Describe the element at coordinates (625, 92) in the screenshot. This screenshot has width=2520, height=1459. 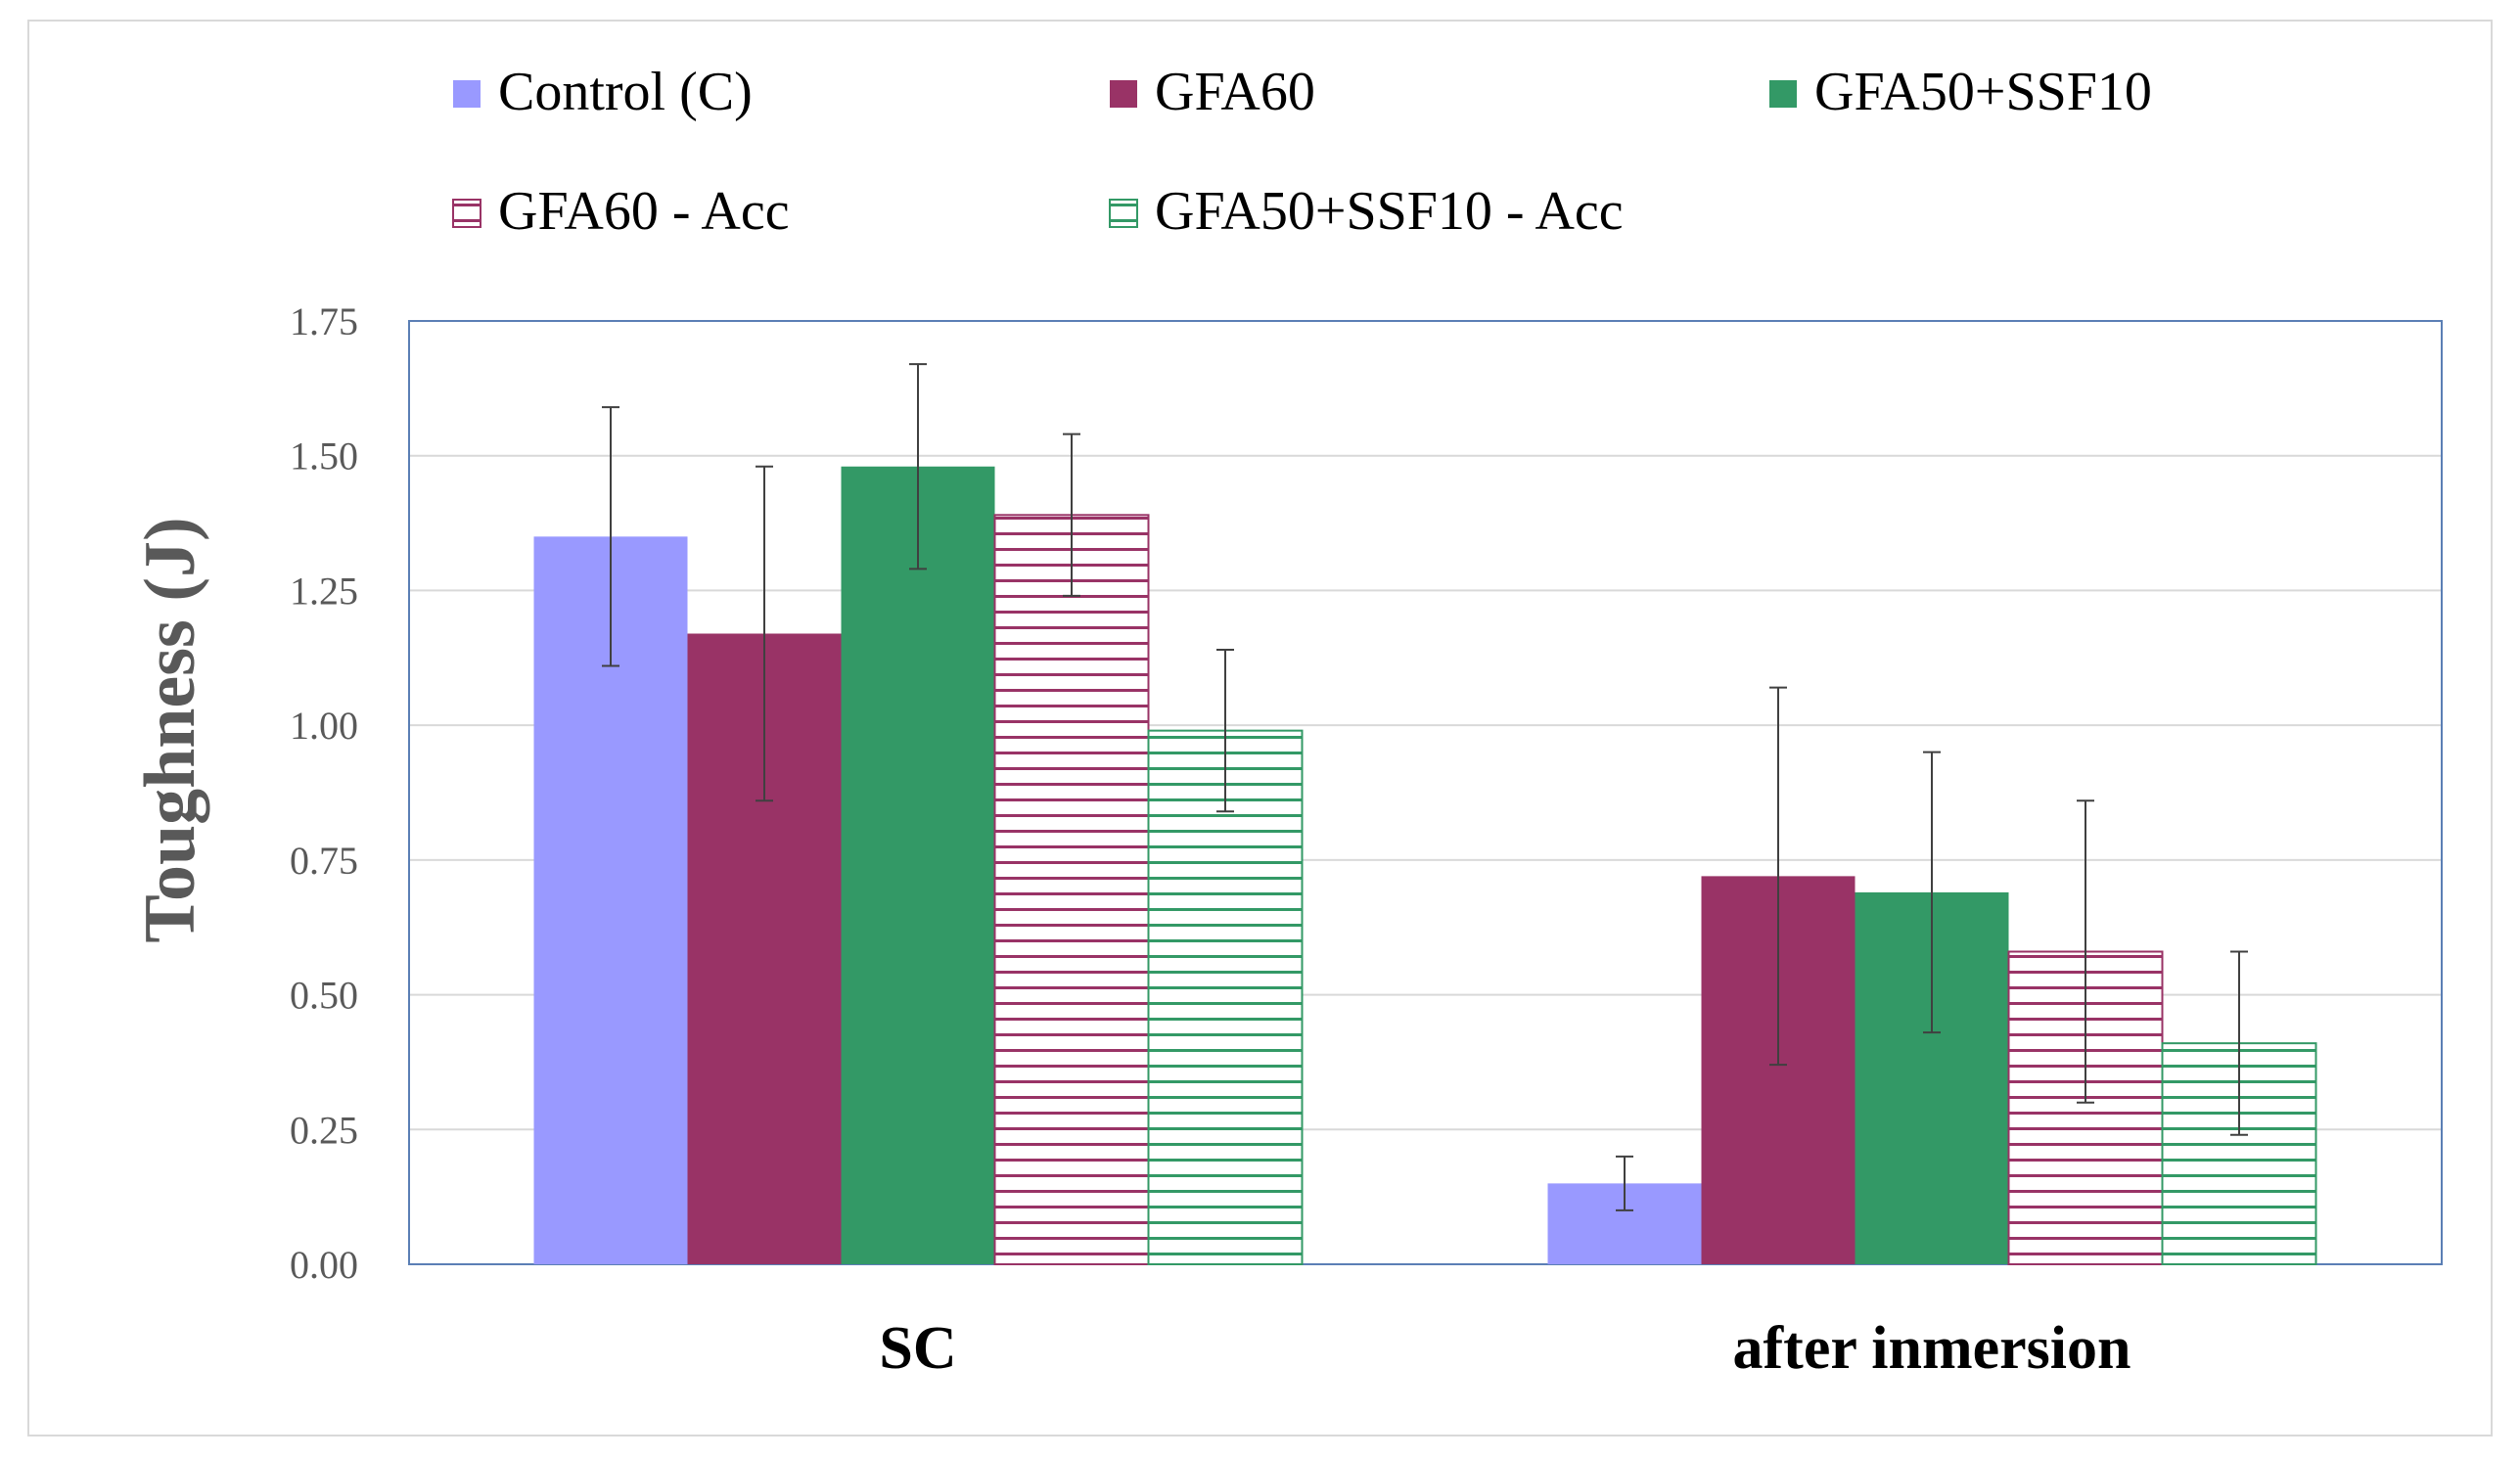
I see `legend-label: Control (C)` at that location.